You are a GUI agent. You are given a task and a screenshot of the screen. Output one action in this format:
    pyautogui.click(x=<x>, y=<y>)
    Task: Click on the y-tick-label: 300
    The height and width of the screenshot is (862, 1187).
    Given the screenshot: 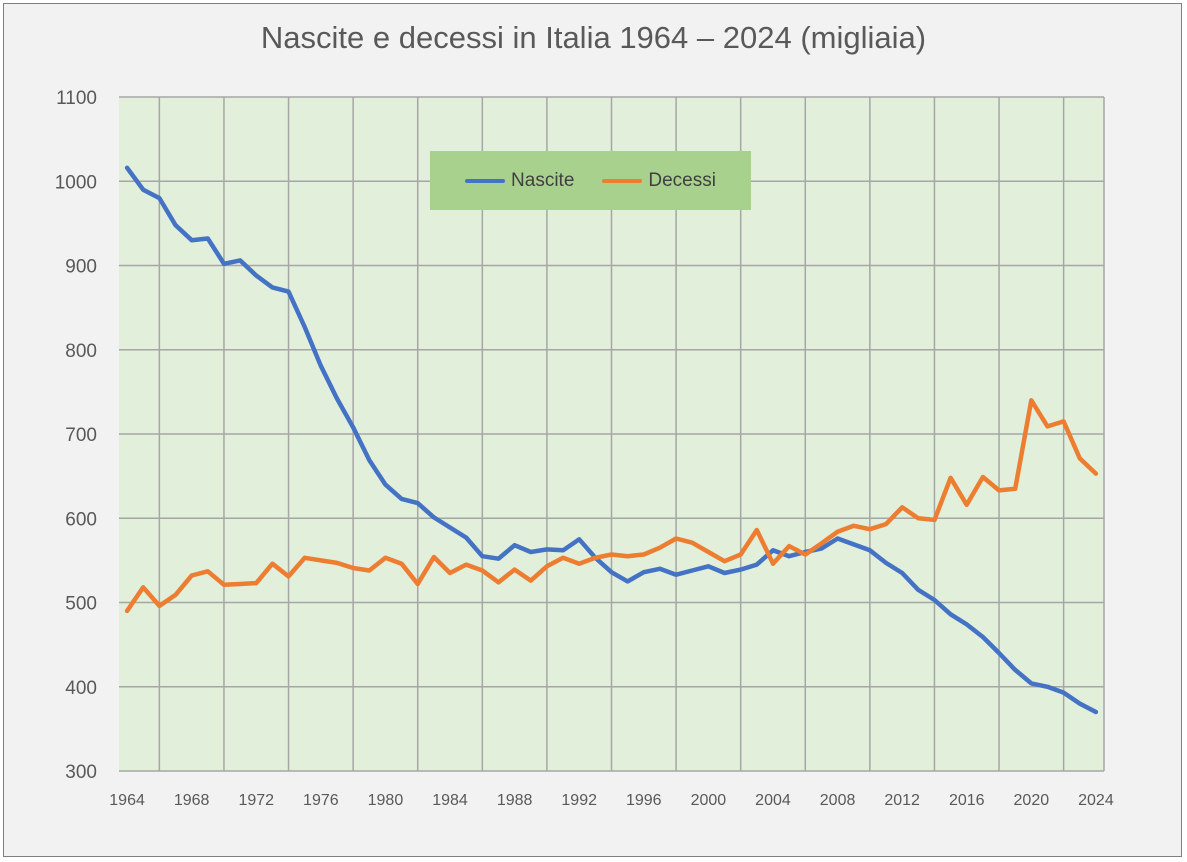 What is the action you would take?
    pyautogui.click(x=81, y=772)
    